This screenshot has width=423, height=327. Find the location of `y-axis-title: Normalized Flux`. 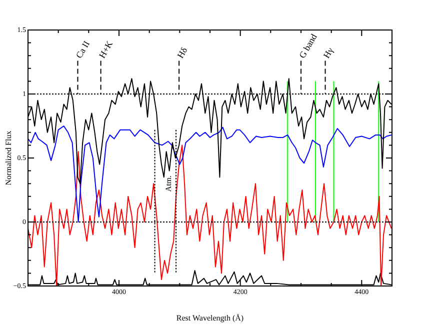

y-axis-title: Normalized Flux is located at coordinates (8, 158).